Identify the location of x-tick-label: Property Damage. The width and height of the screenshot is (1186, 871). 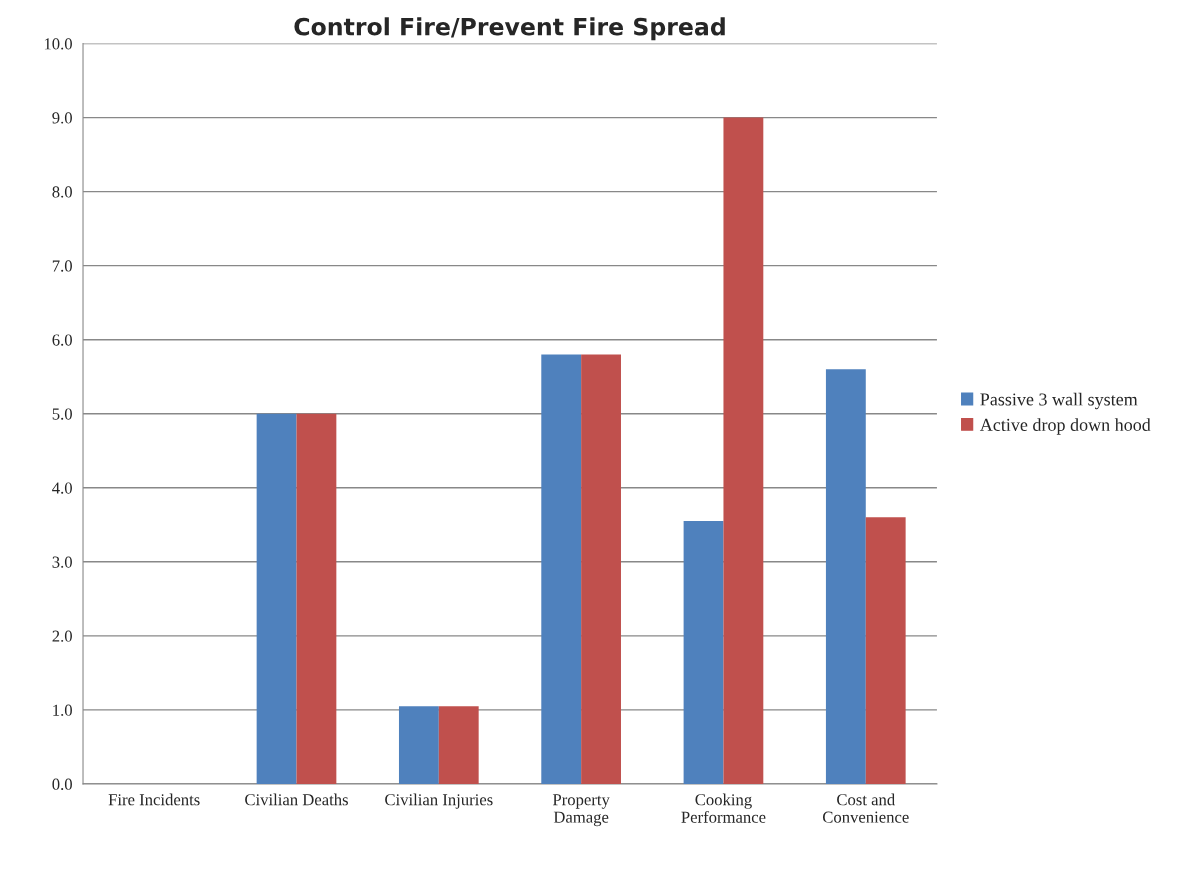
(581, 810).